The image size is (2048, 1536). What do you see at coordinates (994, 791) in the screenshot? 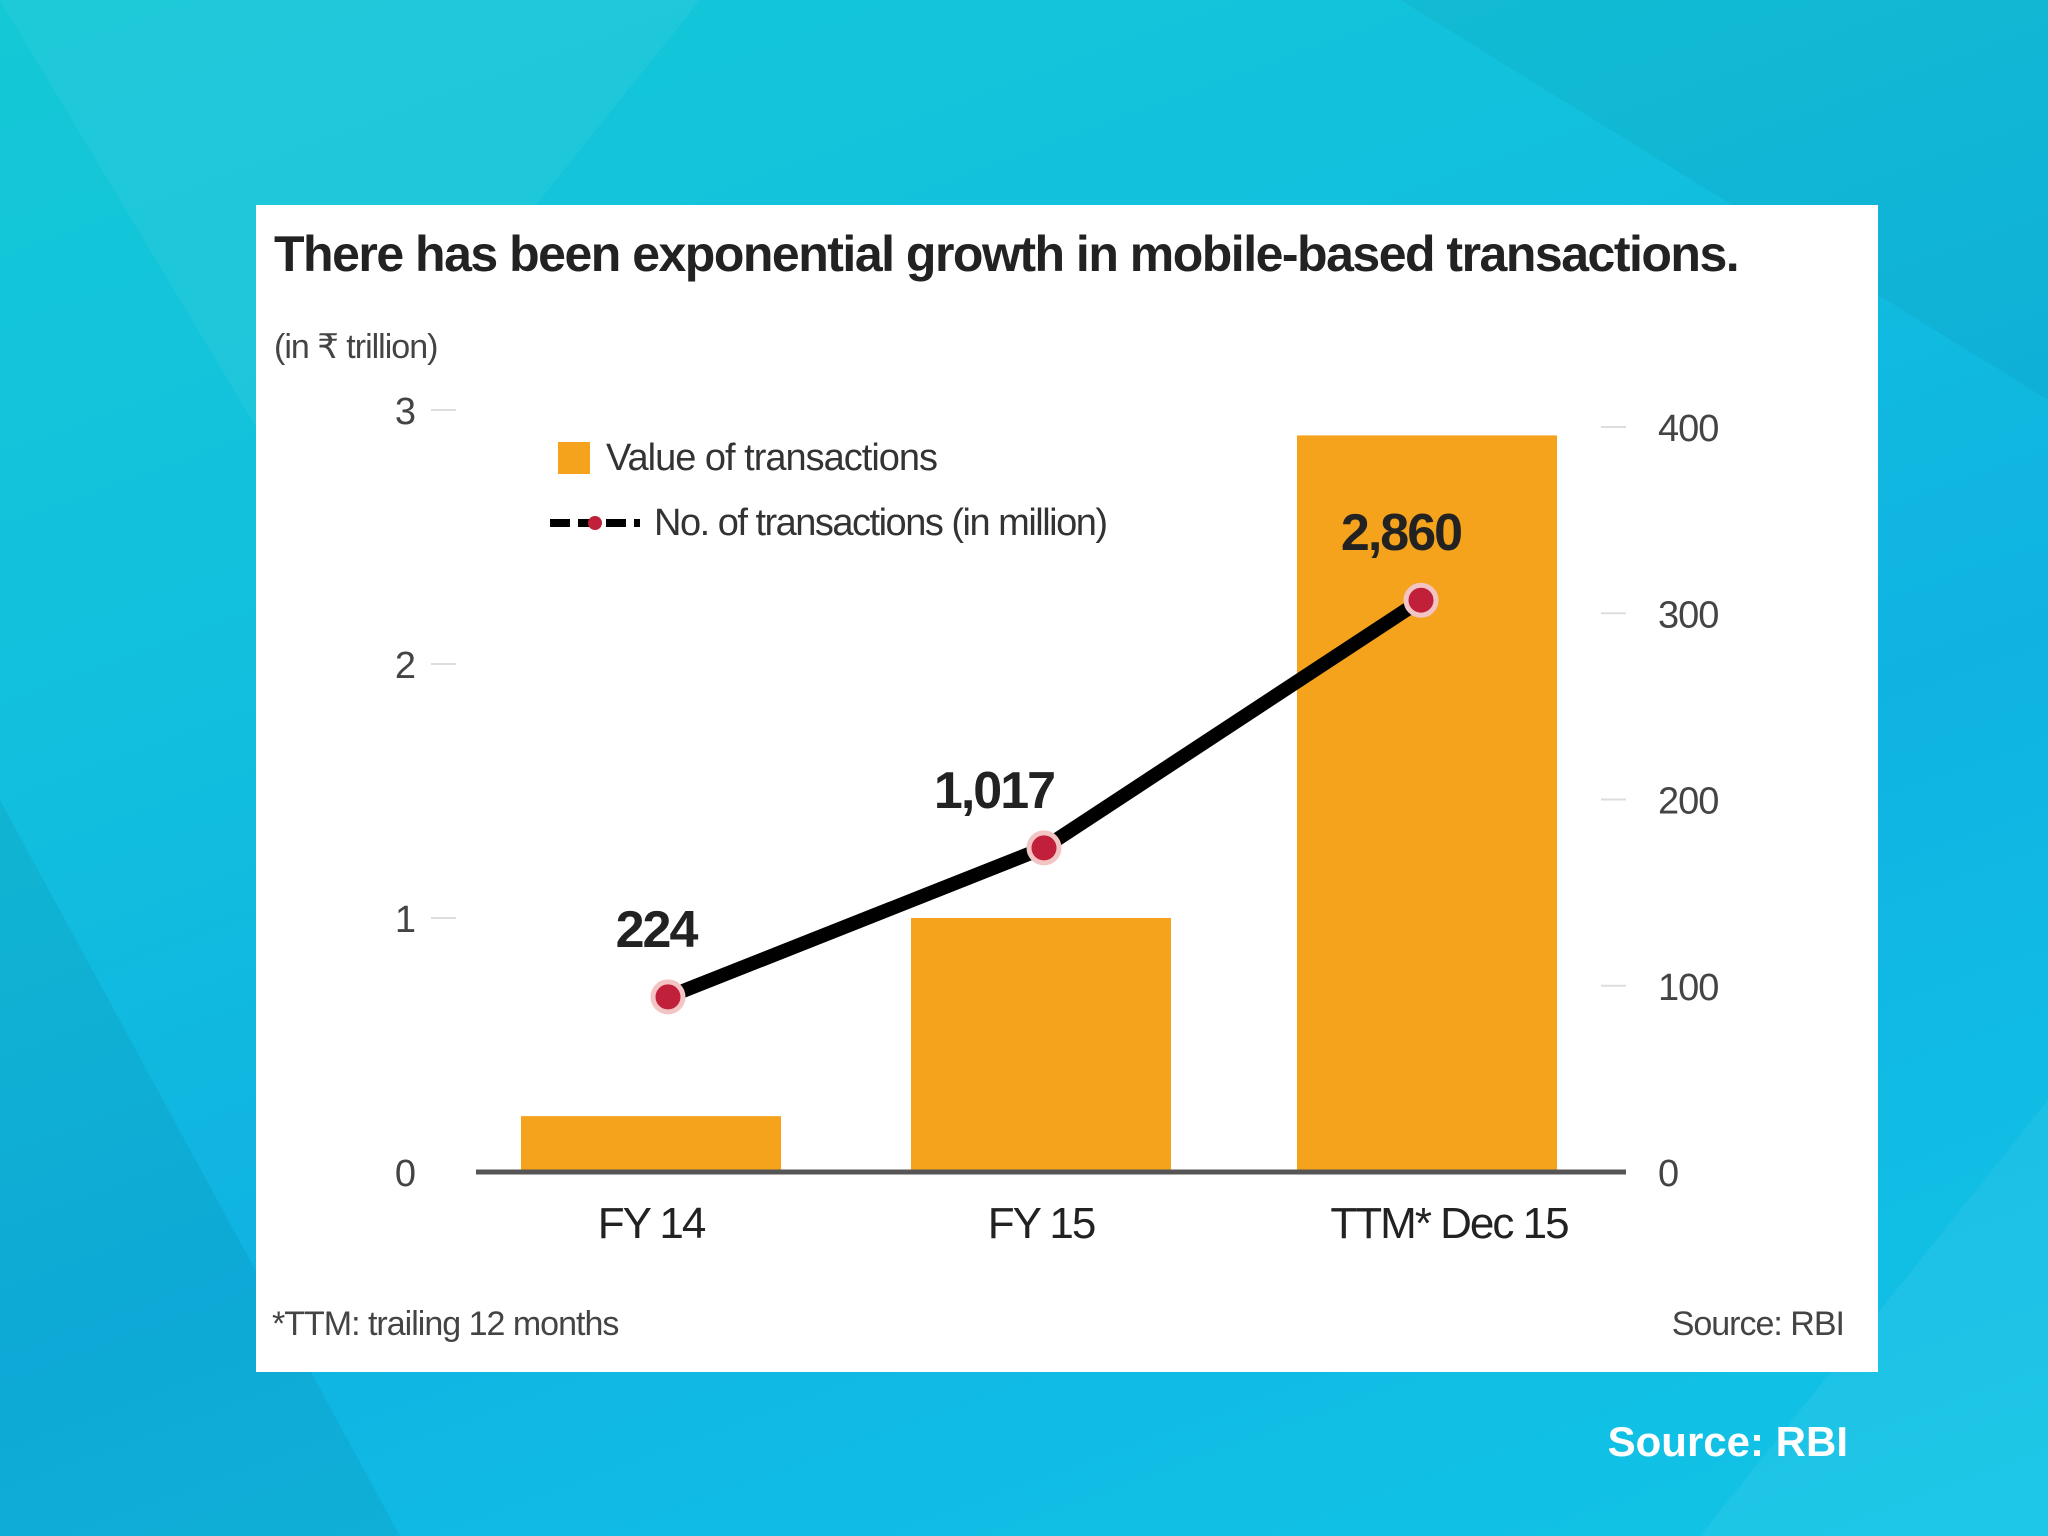
I see `data-label: 1,017` at bounding box center [994, 791].